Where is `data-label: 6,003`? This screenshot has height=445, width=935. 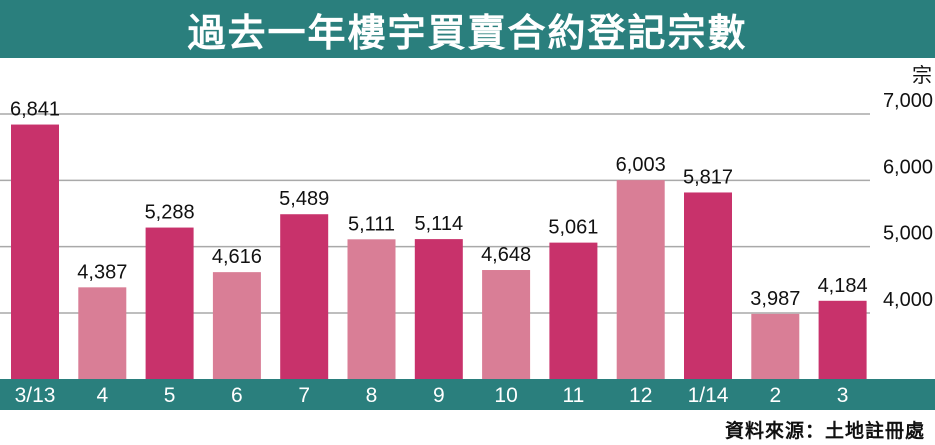 data-label: 6,003 is located at coordinates (641, 165).